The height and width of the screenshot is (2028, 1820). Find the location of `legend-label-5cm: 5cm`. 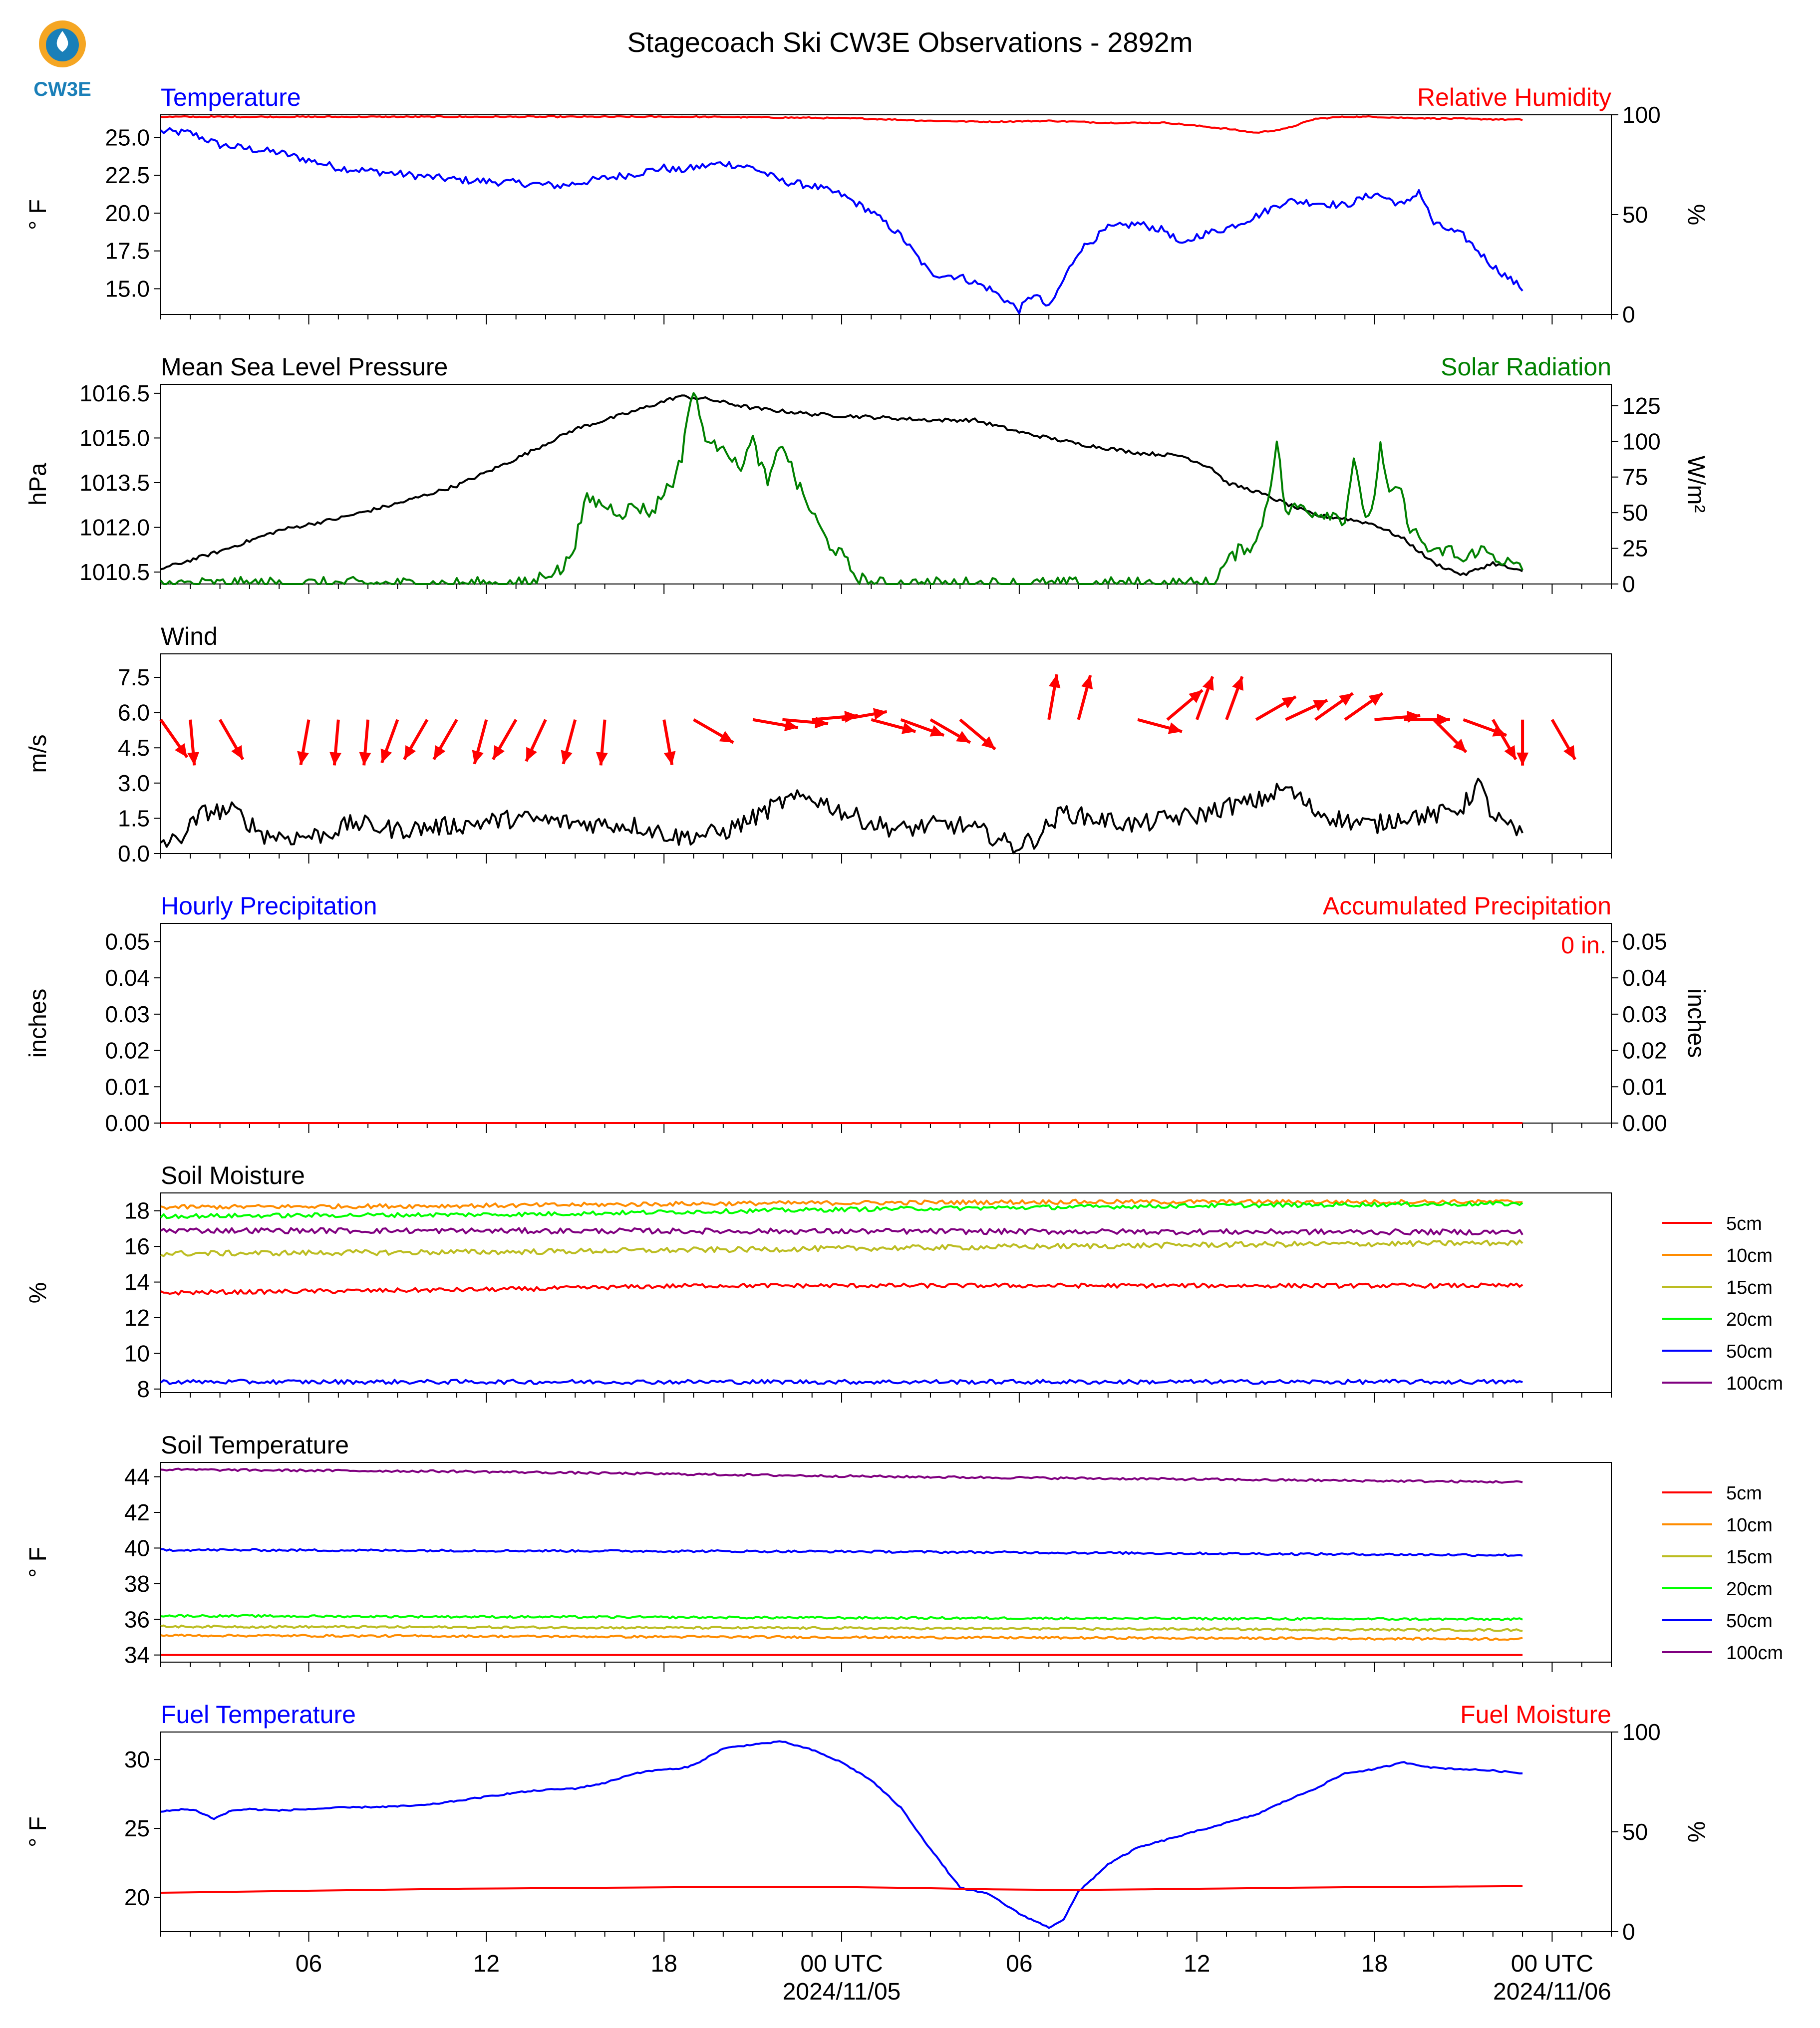

legend-label-5cm: 5cm is located at coordinates (1744, 1493).